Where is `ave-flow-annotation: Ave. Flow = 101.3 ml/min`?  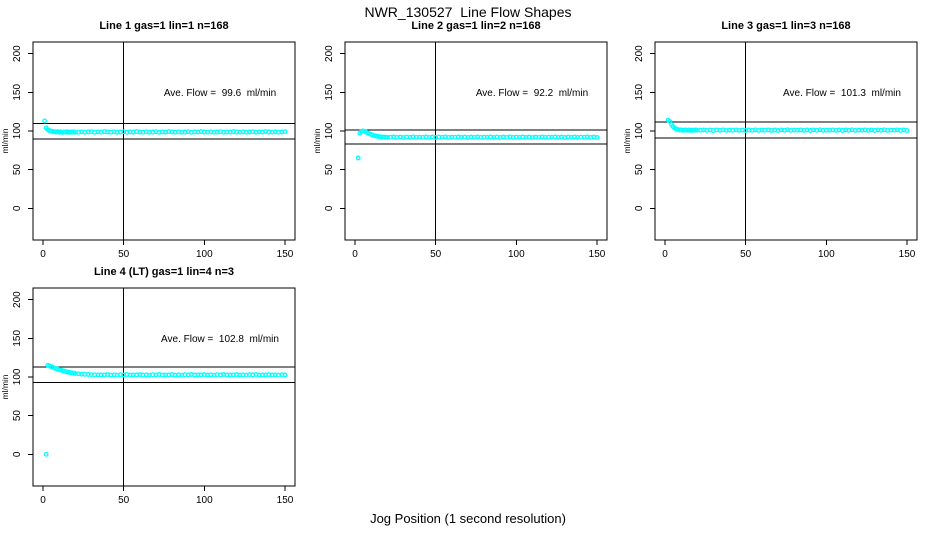
ave-flow-annotation: Ave. Flow = 101.3 ml/min is located at coordinates (842, 93).